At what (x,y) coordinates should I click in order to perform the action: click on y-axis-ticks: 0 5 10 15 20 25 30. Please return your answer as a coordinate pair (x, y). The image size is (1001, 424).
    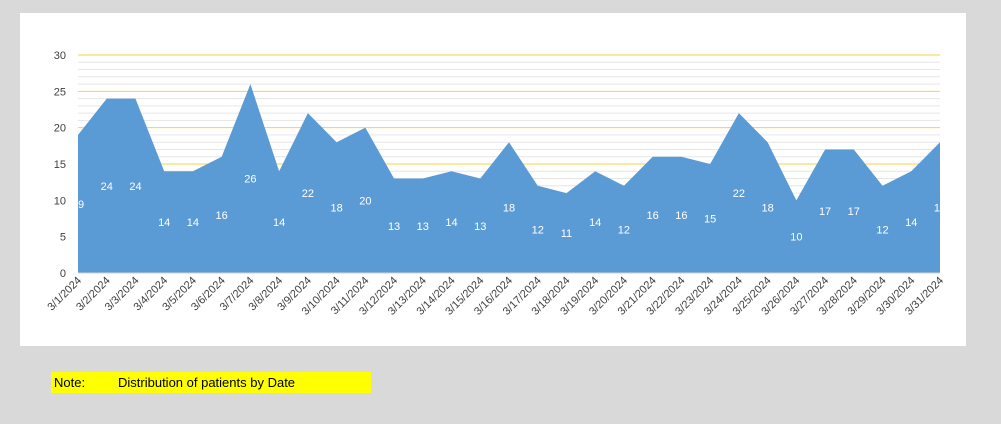
    Looking at the image, I should click on (60, 165).